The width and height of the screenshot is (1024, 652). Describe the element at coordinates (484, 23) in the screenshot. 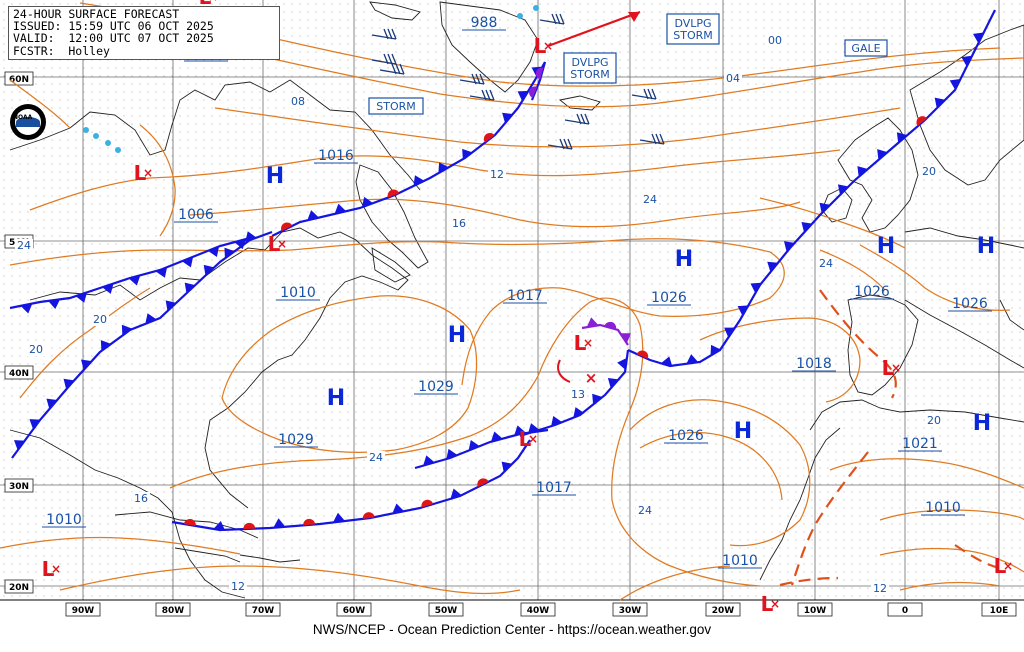

I see `central-pressure-label: 988` at that location.